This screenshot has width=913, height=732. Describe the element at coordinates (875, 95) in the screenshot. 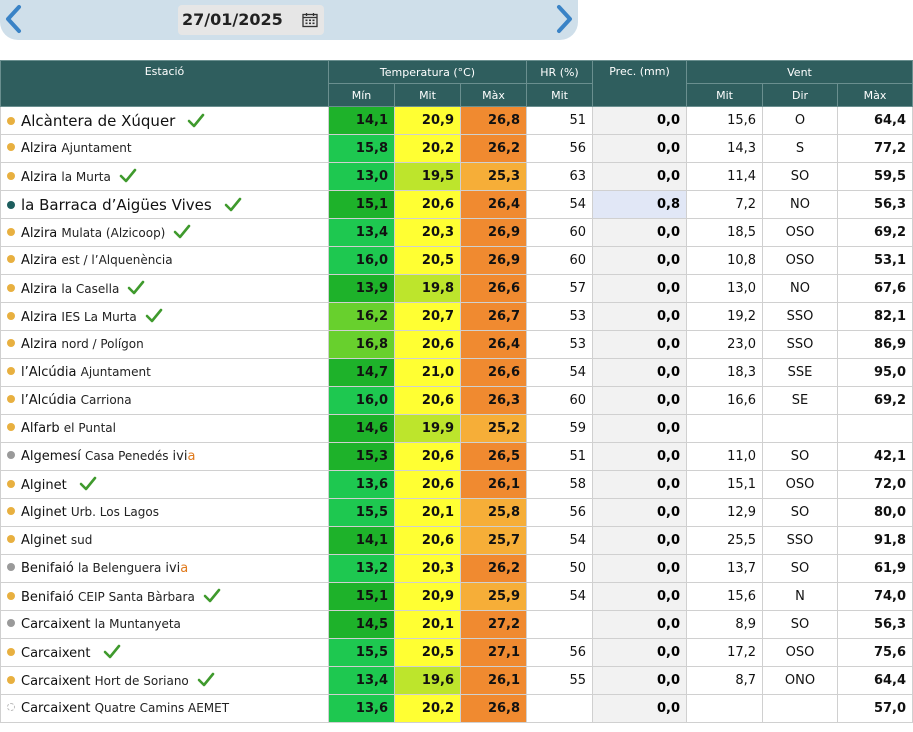

I see `header-wind-max: Màx` at that location.